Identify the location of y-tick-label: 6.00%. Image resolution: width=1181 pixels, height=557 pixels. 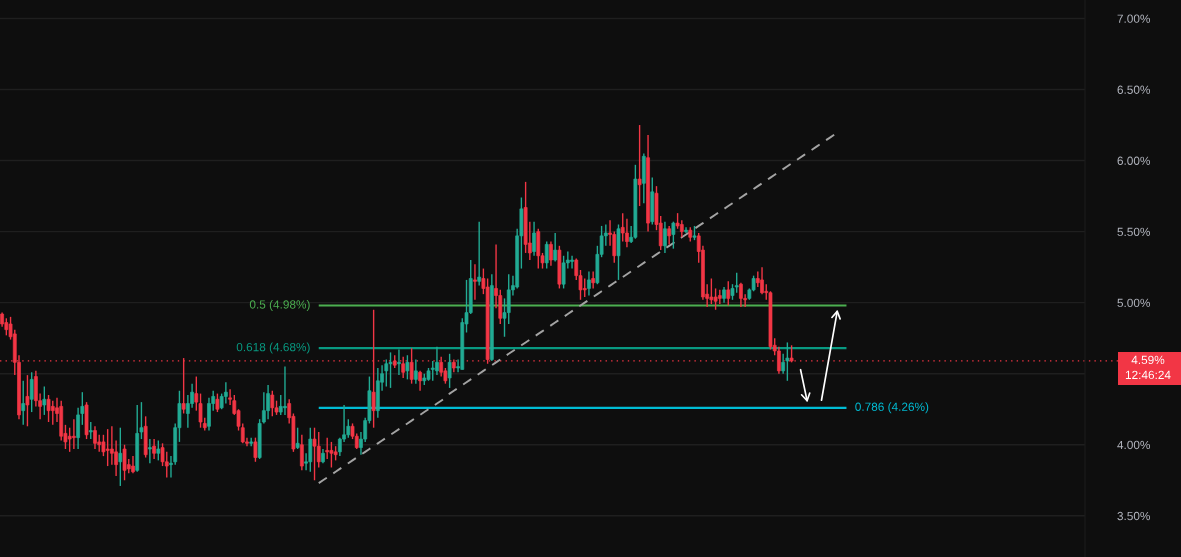
(1133, 160).